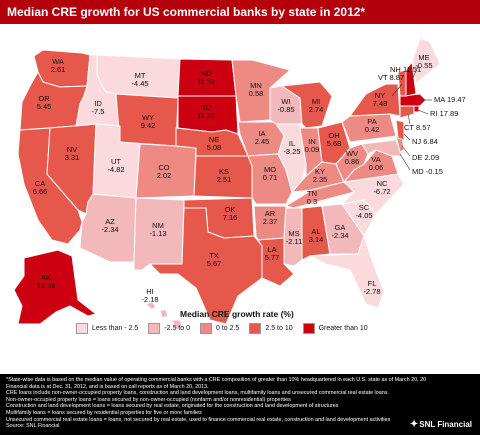  I want to click on label-MI: MI 2.74, so click(316, 105).